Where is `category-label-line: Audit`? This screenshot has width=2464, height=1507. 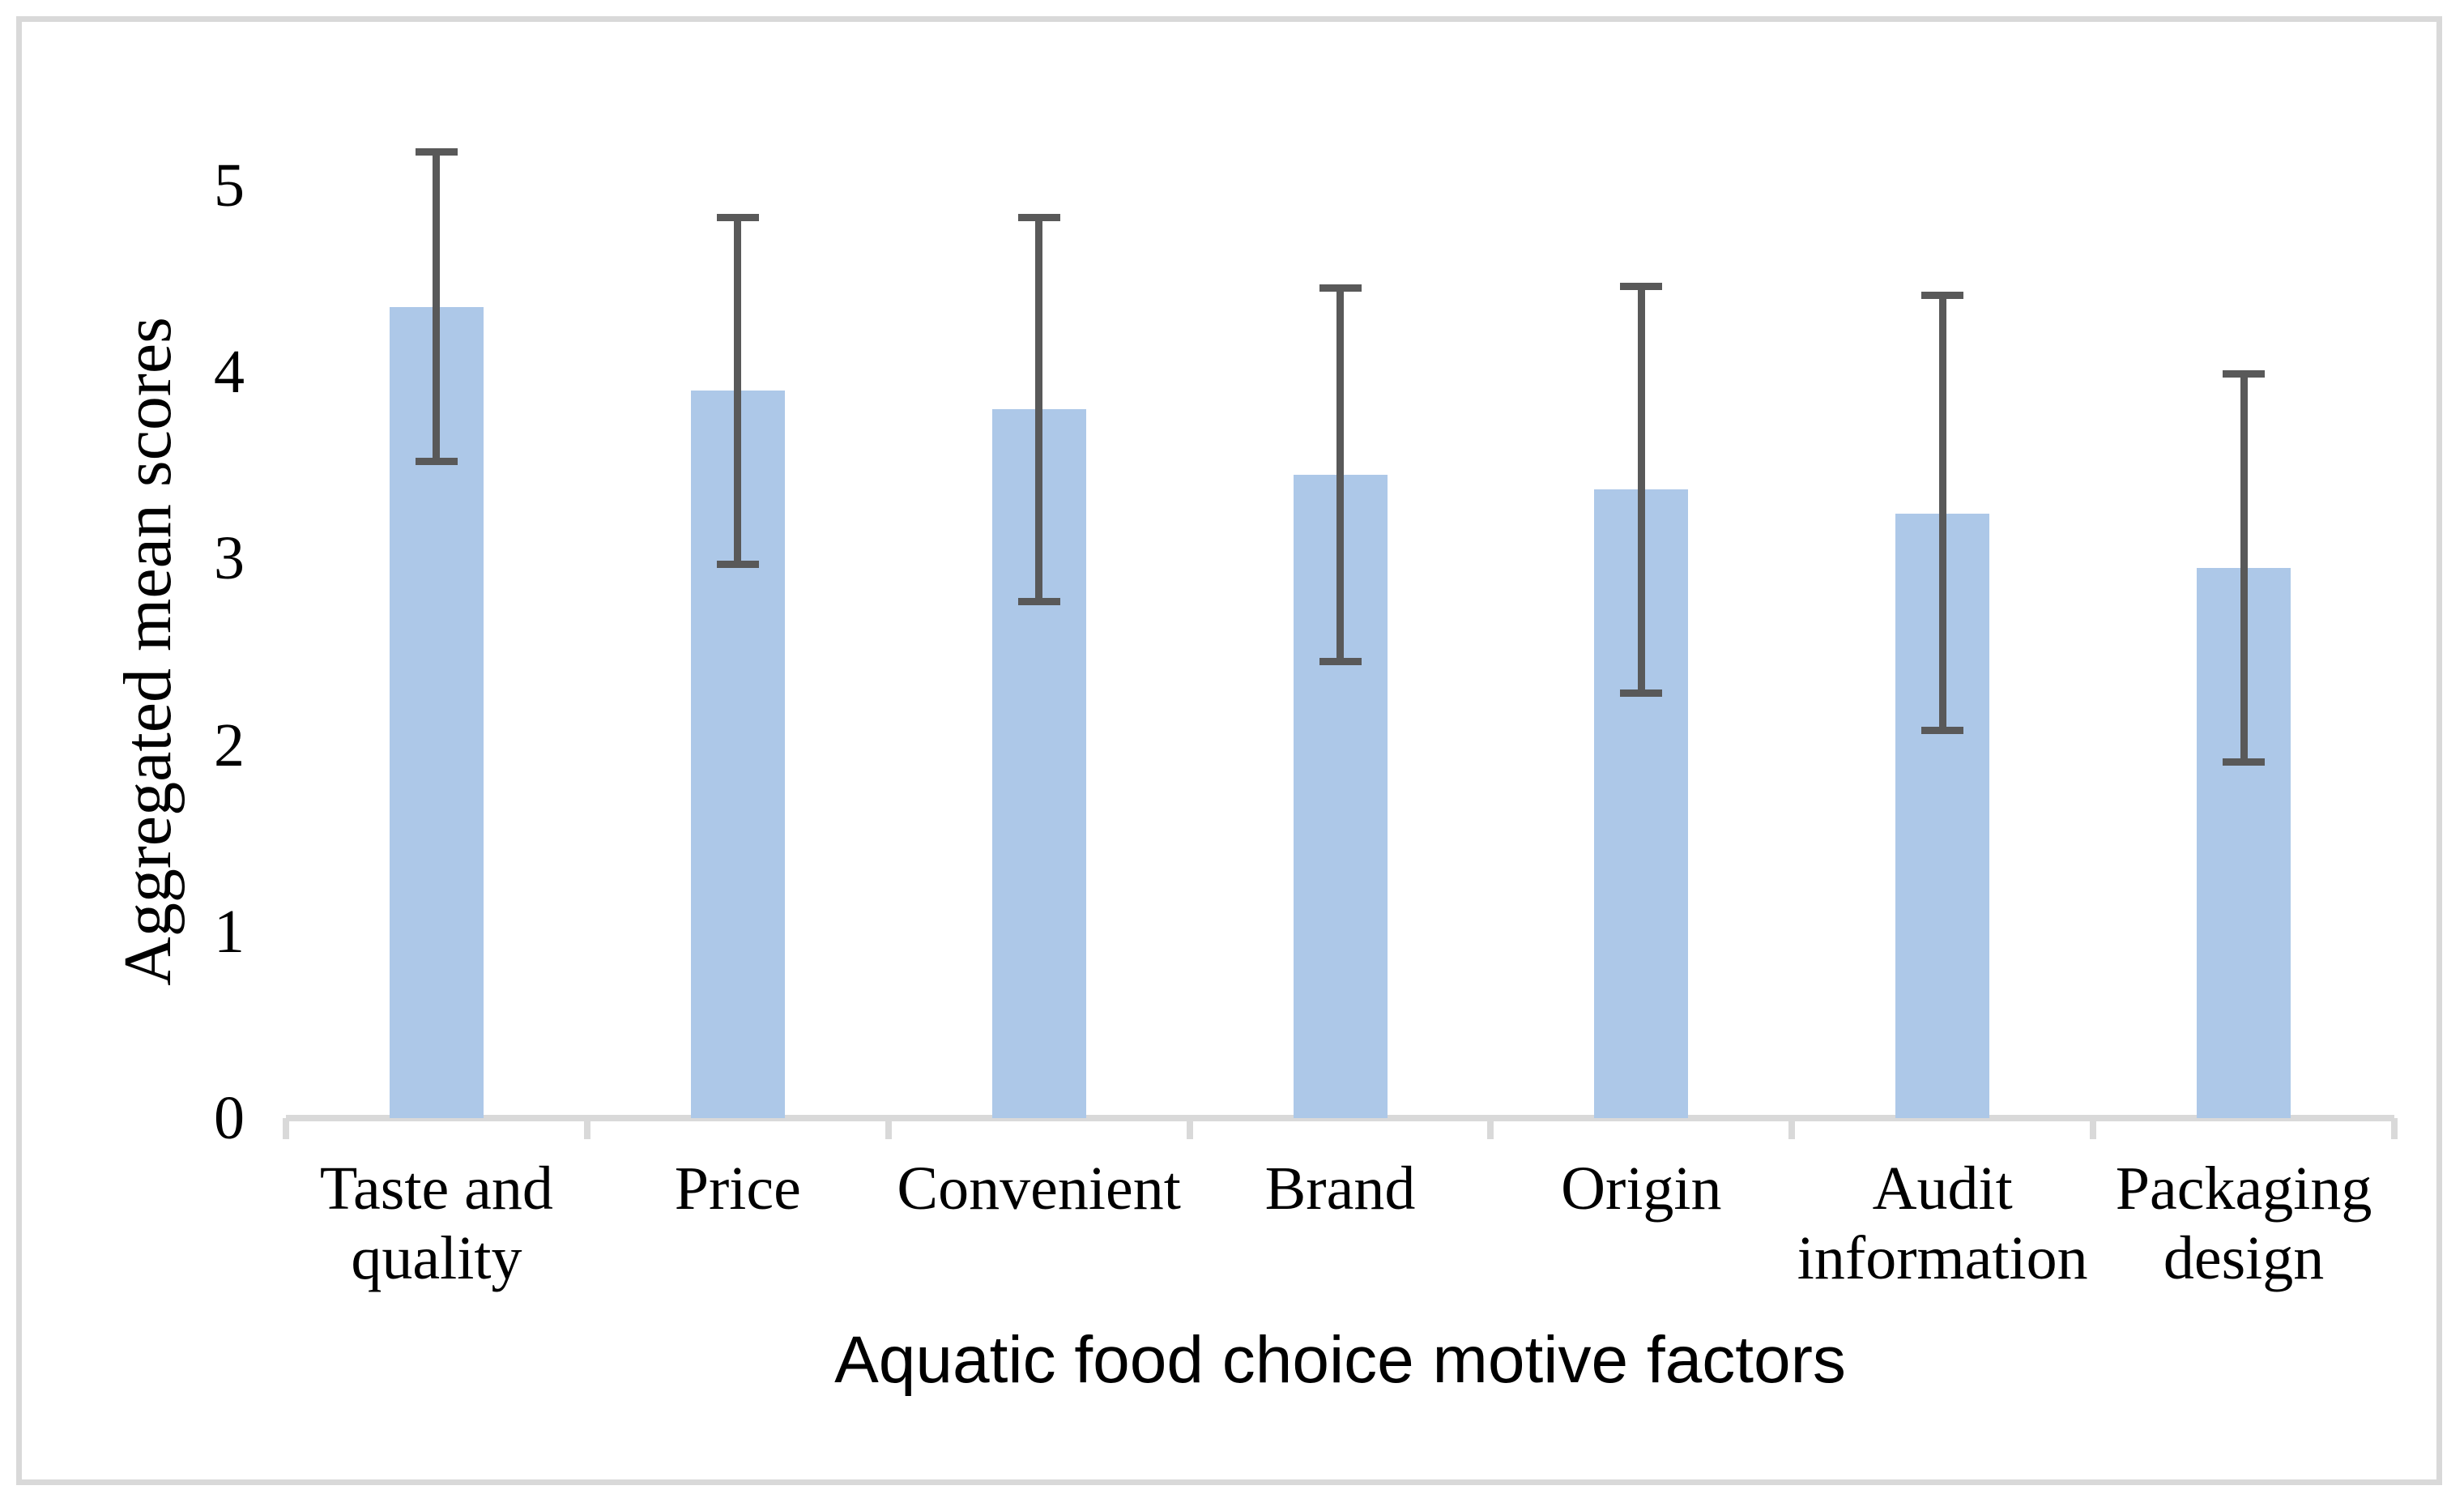
category-label-line: Audit is located at coordinates (1942, 1189).